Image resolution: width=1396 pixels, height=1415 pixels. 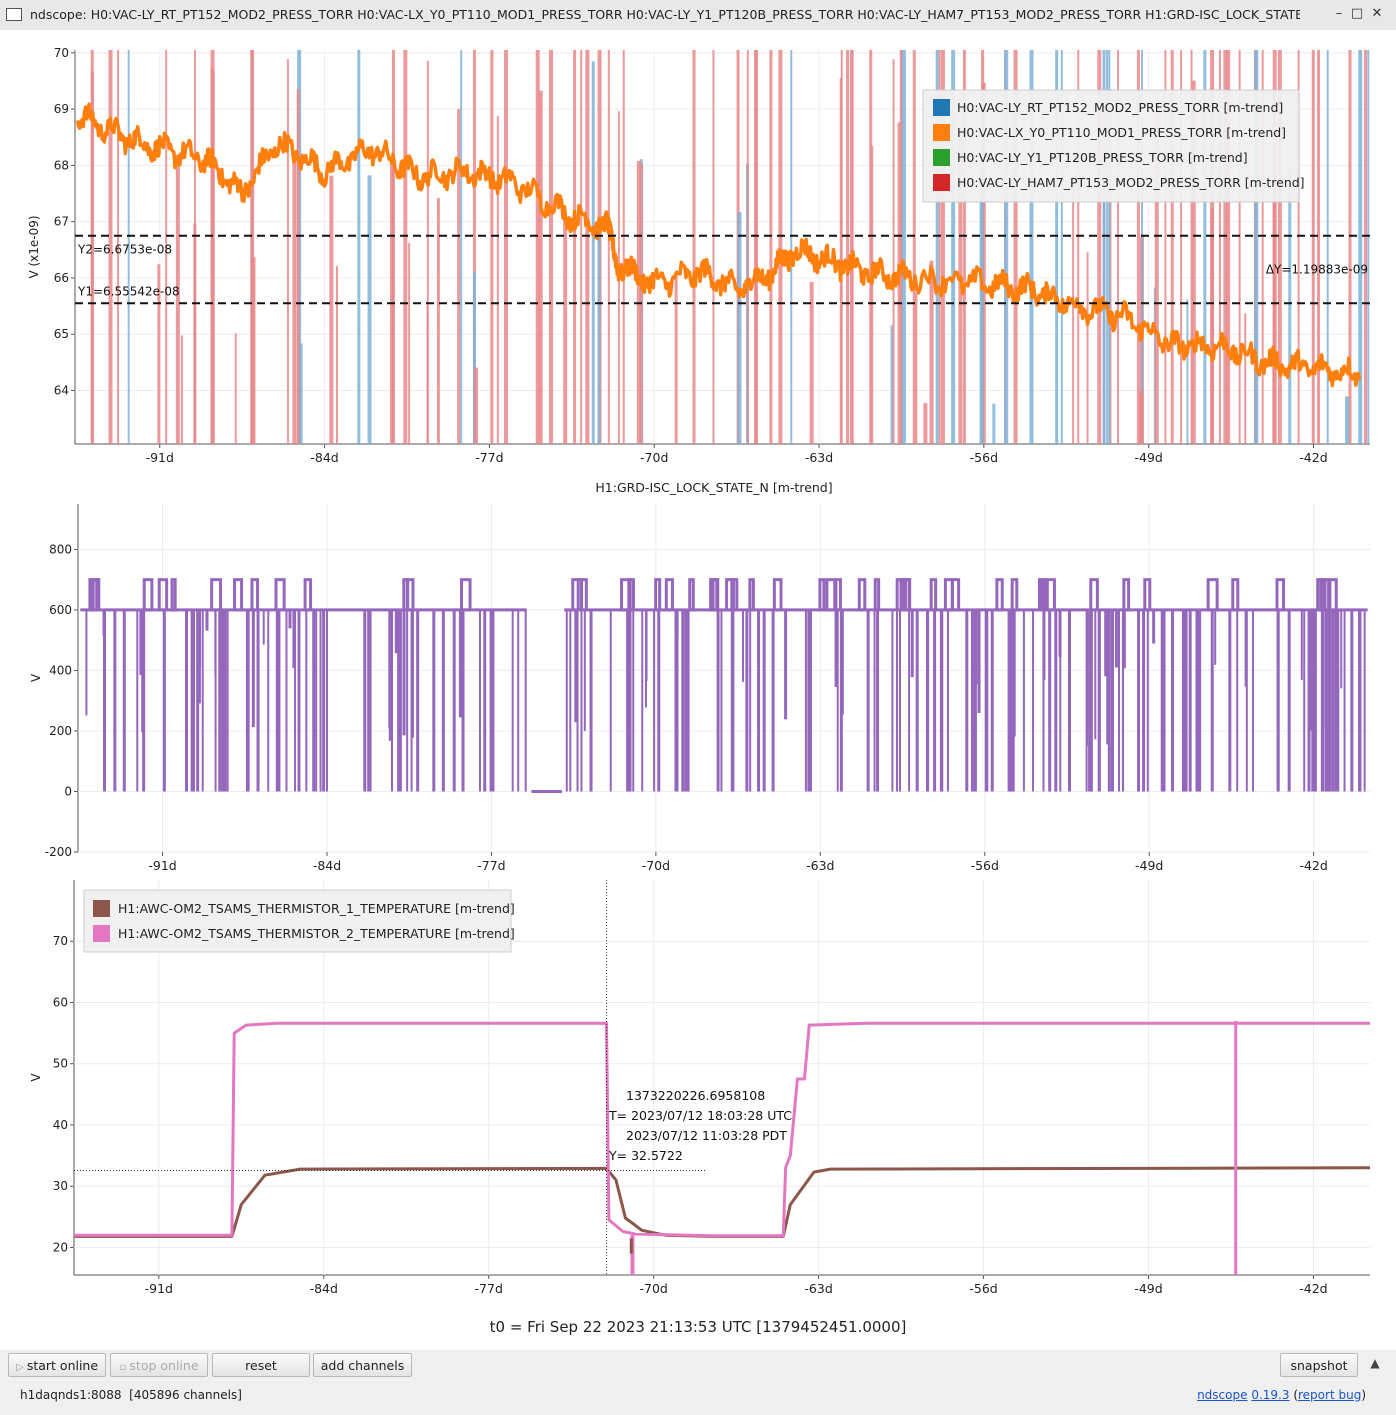 What do you see at coordinates (1339, 13) in the screenshot?
I see `minimize-icon: –` at bounding box center [1339, 13].